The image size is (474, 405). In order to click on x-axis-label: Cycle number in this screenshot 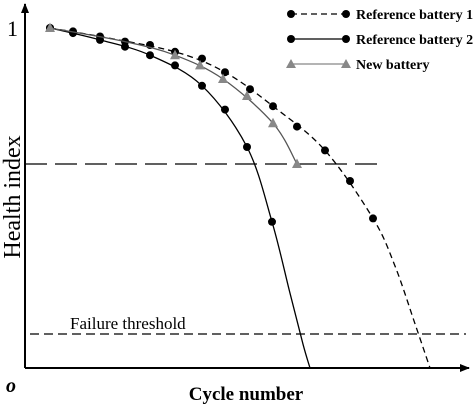, I will do `click(246, 394)`.